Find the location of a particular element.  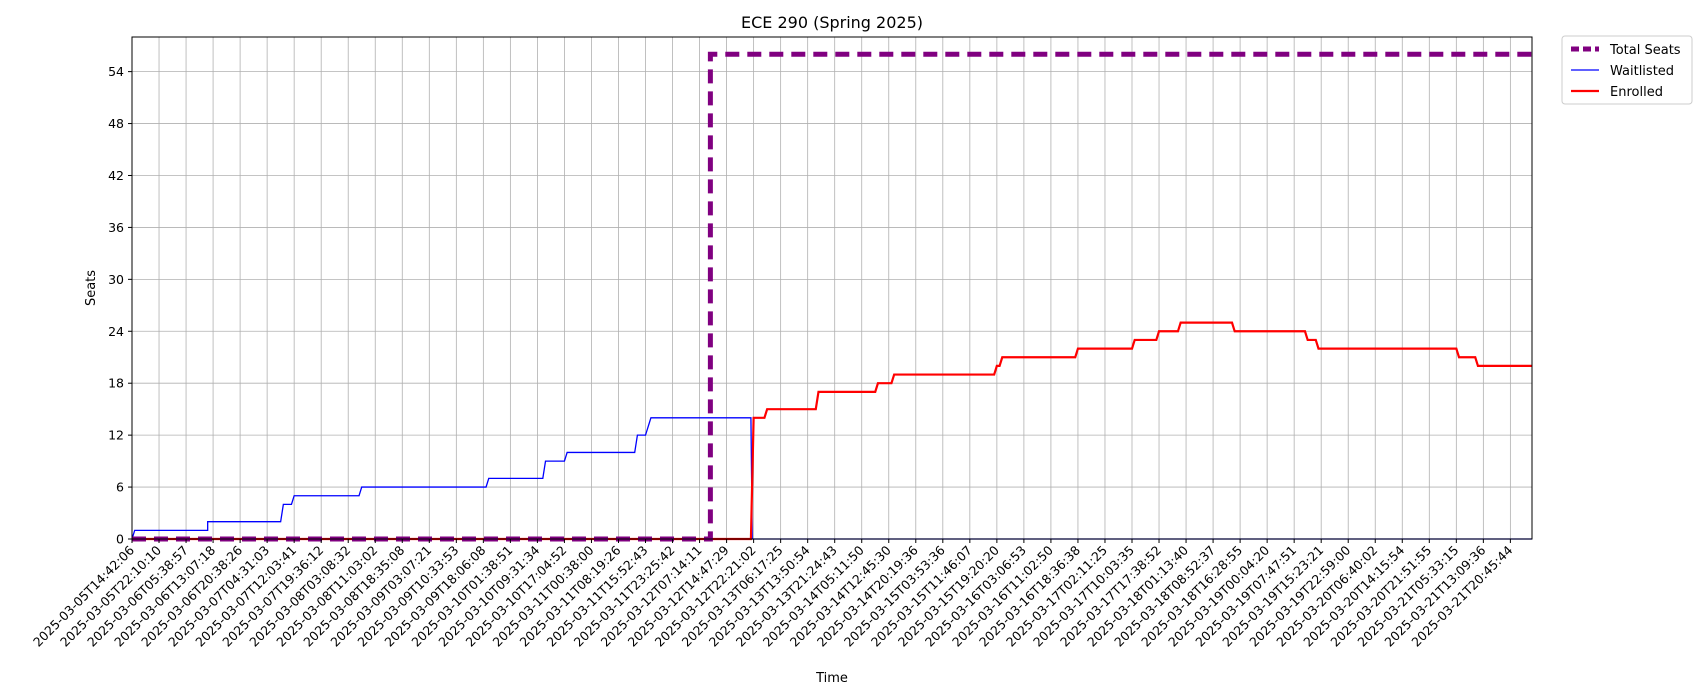

y-tick-label: 18 is located at coordinates (116, 383).